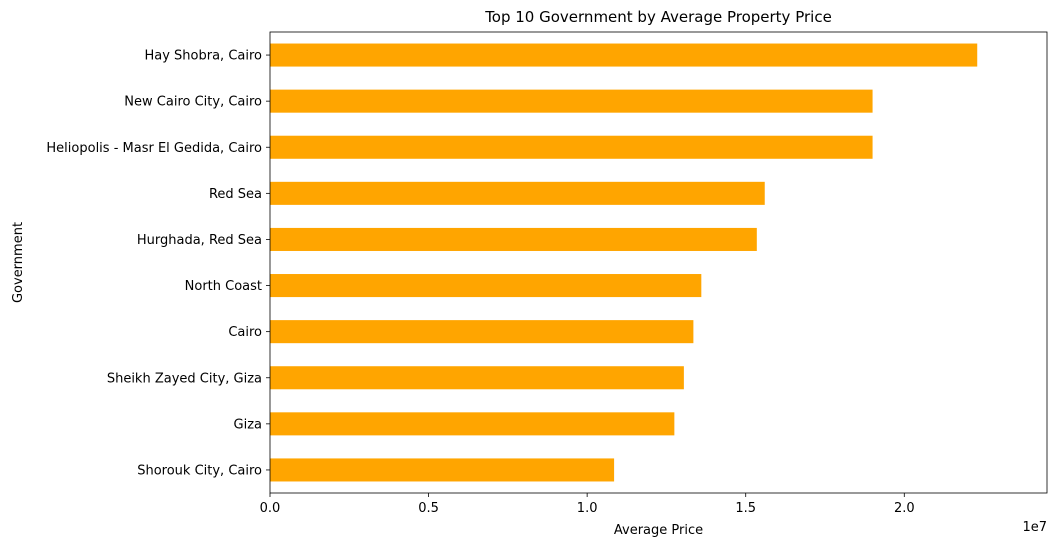 This screenshot has width=1054, height=547. What do you see at coordinates (658, 530) in the screenshot?
I see `x-axis-label: Average Price` at bounding box center [658, 530].